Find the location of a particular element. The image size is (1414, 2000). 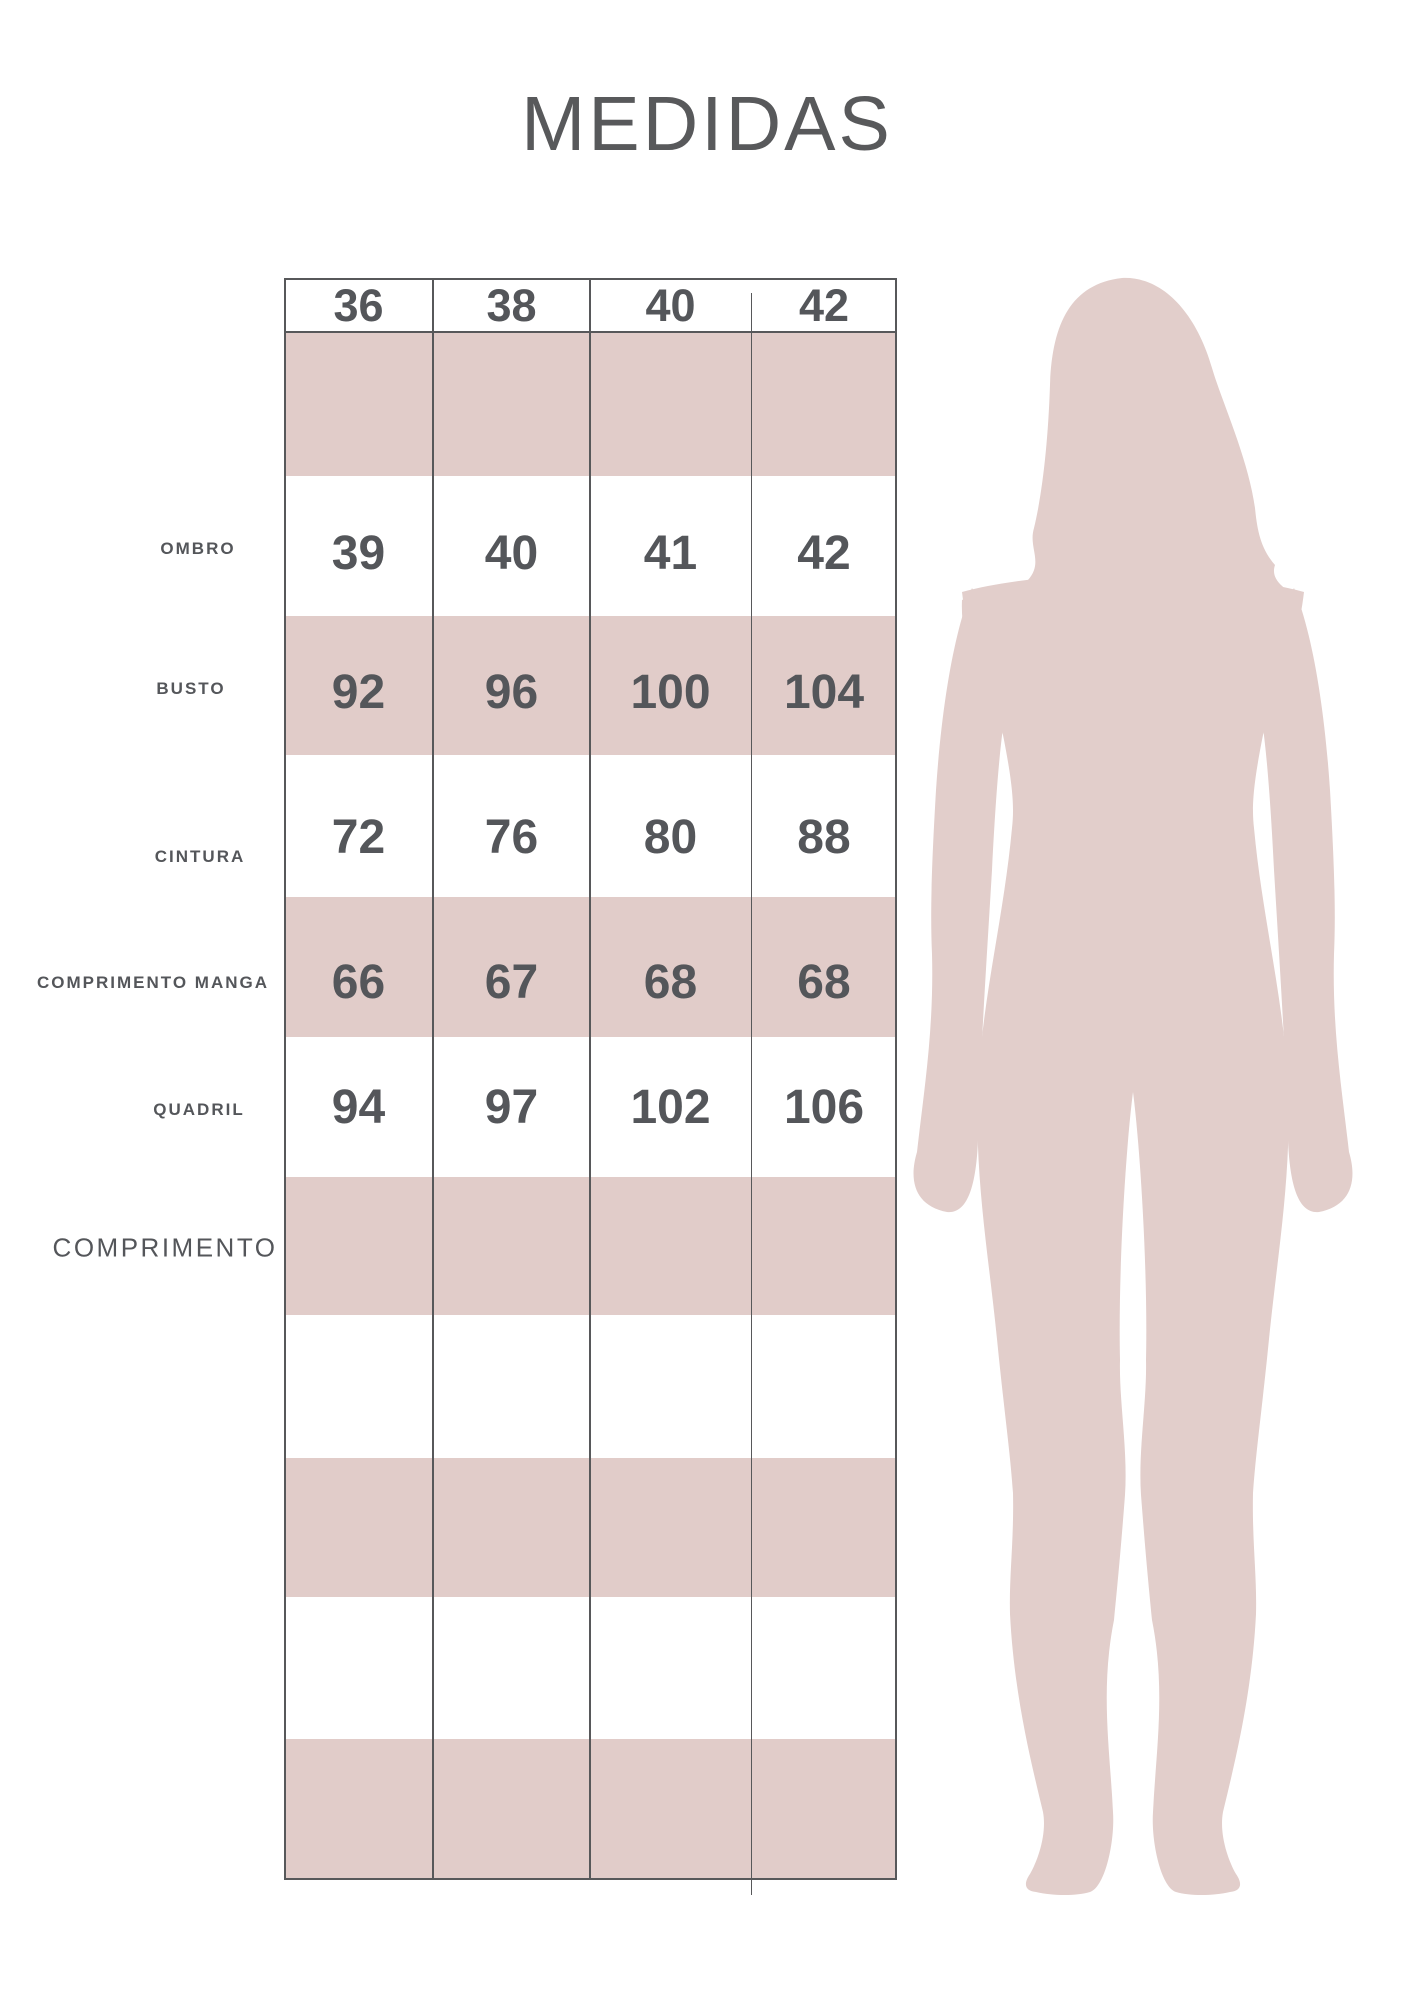

silhouette-right-arm is located at coordinates (1307, 900).